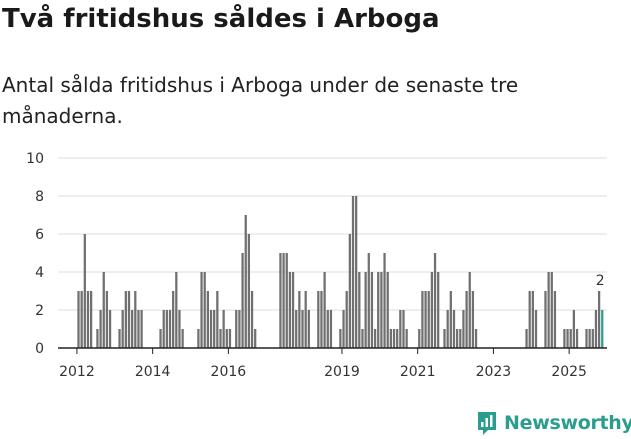 Image resolution: width=631 pixels, height=439 pixels. Describe the element at coordinates (494, 372) in the screenshot. I see `x-tick-label: 2023` at that location.